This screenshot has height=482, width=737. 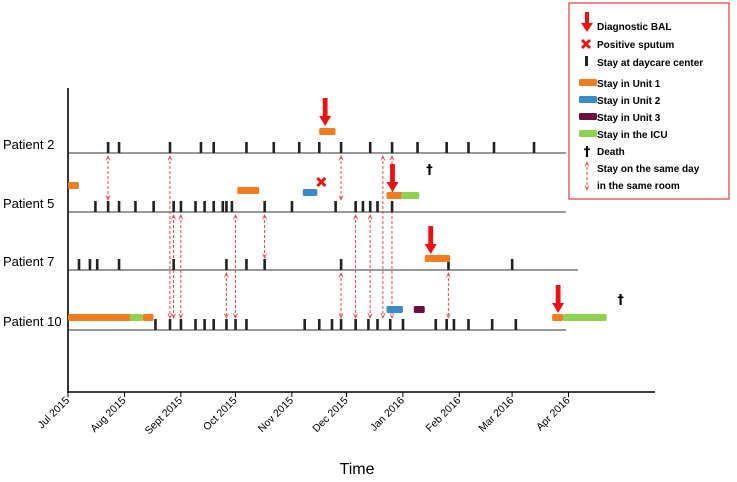 What do you see at coordinates (108, 415) in the screenshot?
I see `x-tick-label: Aug 2015` at bounding box center [108, 415].